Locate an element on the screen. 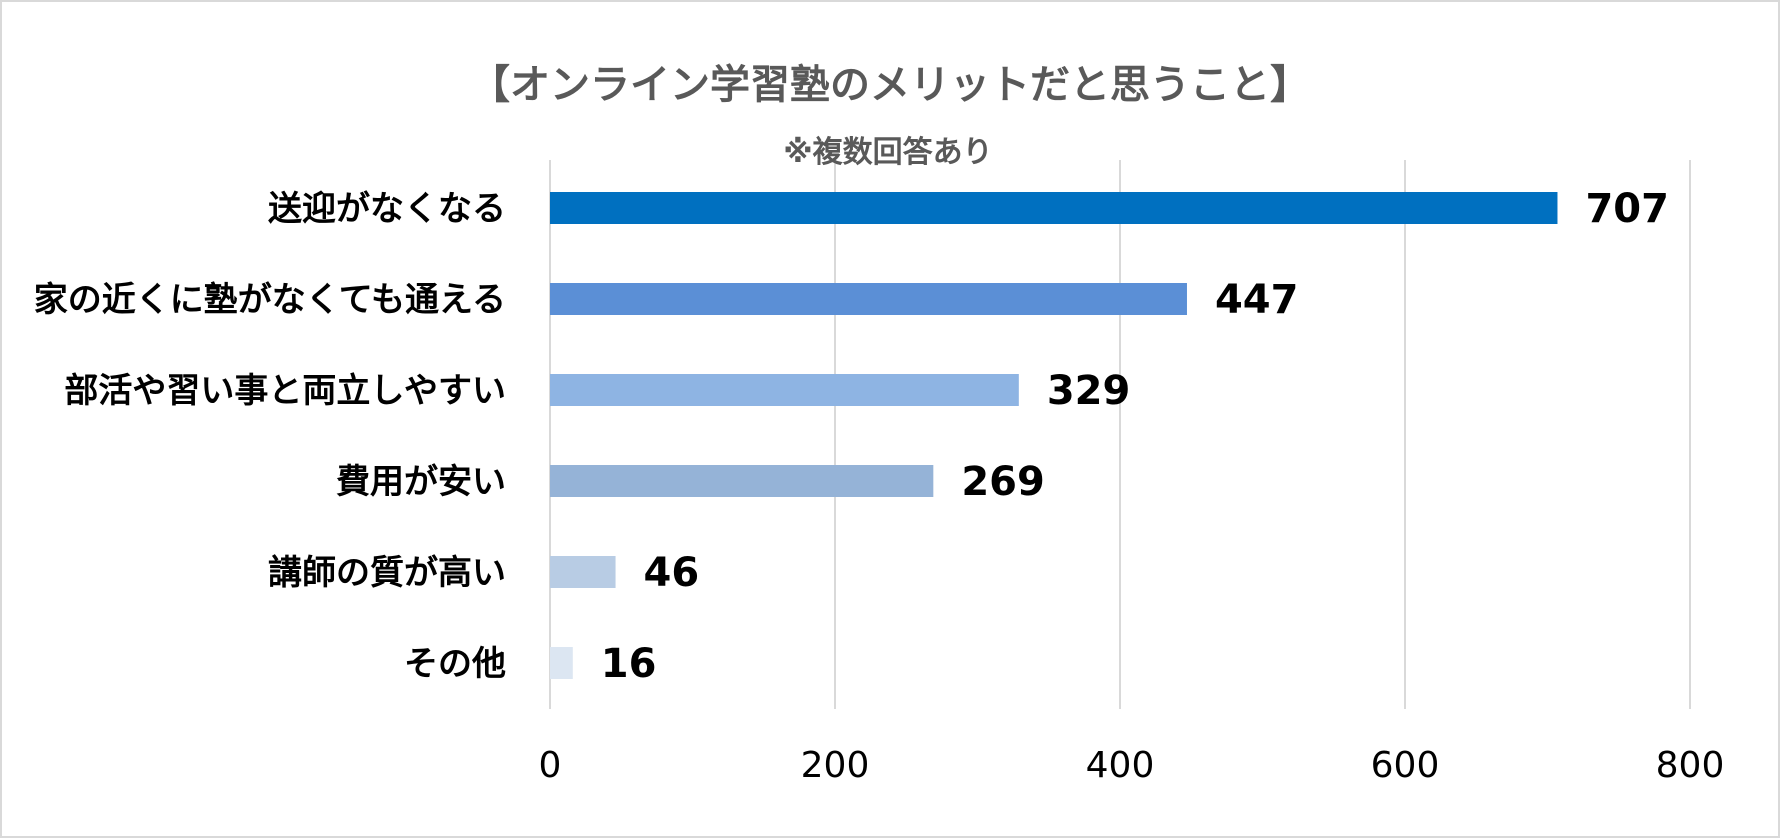 This screenshot has width=1780, height=838. value-label: 269 is located at coordinates (1002, 482).